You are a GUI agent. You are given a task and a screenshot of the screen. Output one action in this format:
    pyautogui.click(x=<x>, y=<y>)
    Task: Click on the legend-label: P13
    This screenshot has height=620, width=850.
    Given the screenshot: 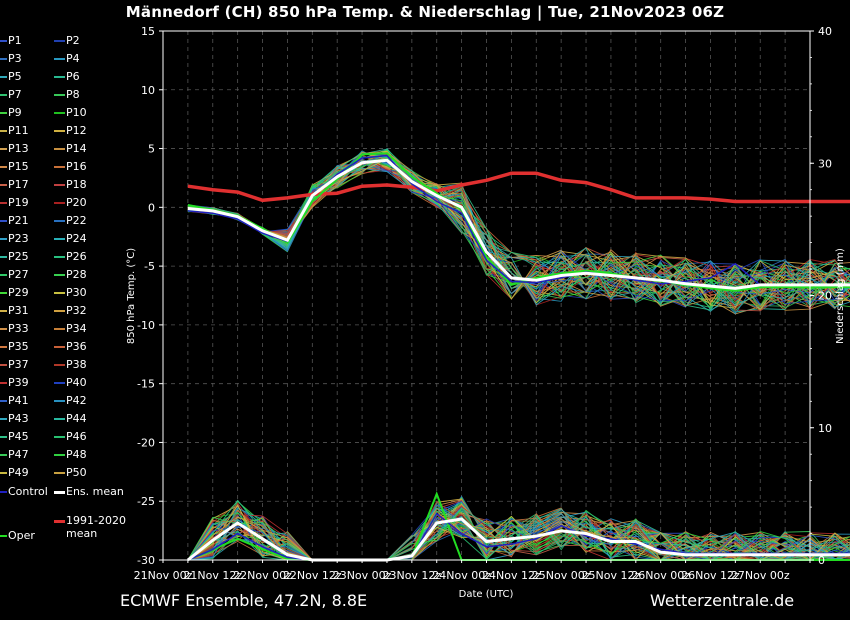 What is the action you would take?
    pyautogui.click(x=18, y=148)
    